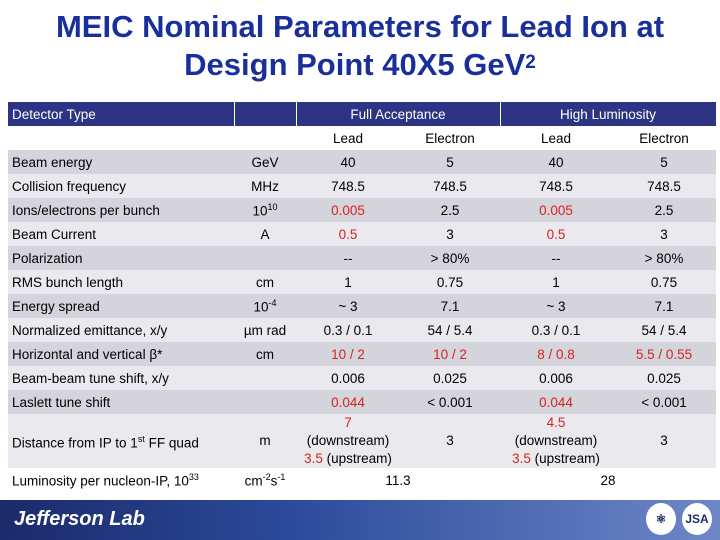 The width and height of the screenshot is (720, 540). What do you see at coordinates (360, 520) in the screenshot?
I see `footer-bar: Jefferson Lab ⚛ JSA` at bounding box center [360, 520].